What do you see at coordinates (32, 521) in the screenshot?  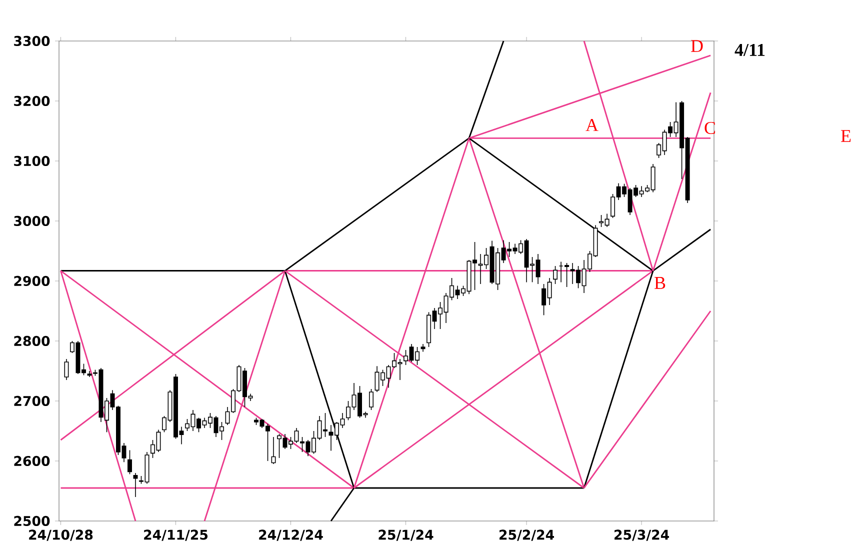 I see `y-tick-label: 2500` at bounding box center [32, 521].